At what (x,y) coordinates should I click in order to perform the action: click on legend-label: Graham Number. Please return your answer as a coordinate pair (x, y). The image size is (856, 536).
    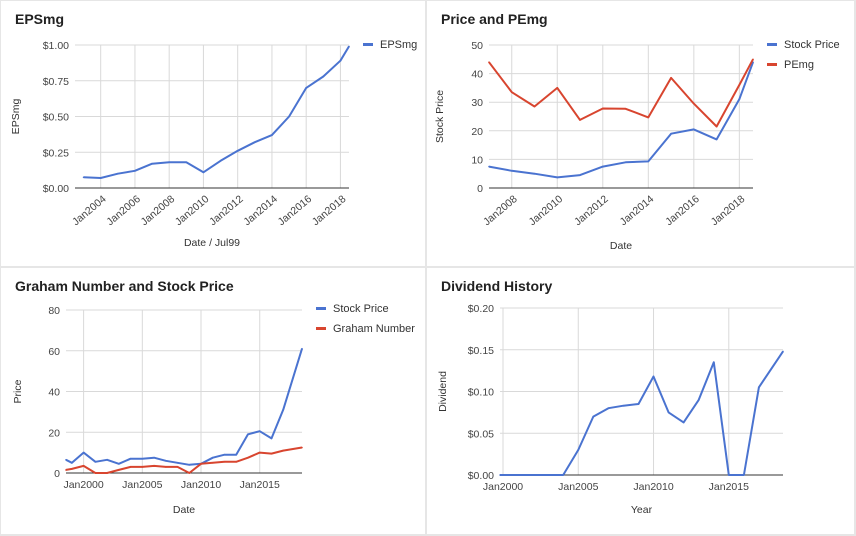
    Looking at the image, I should click on (374, 329).